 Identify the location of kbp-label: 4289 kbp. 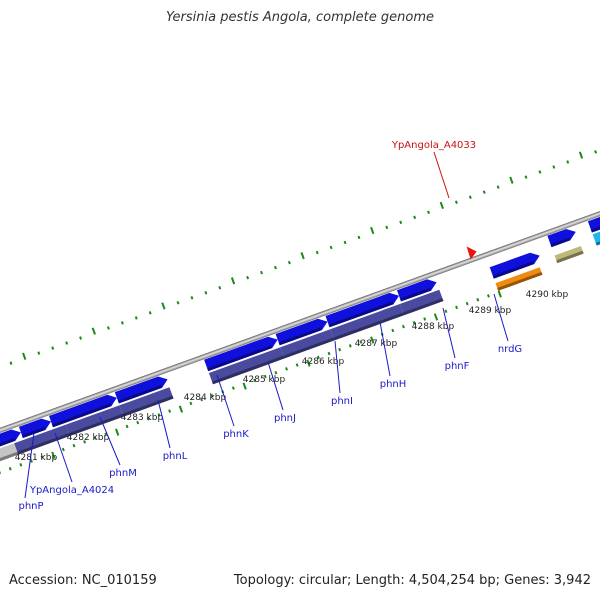
(490, 311).